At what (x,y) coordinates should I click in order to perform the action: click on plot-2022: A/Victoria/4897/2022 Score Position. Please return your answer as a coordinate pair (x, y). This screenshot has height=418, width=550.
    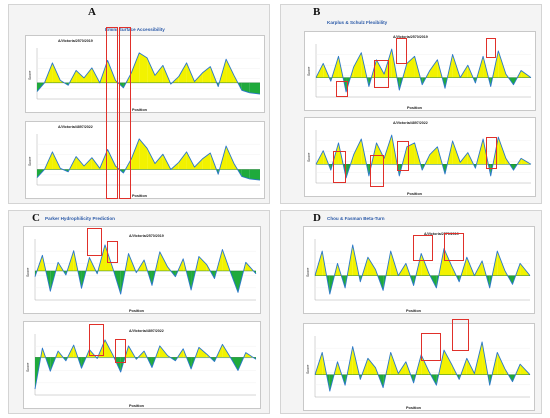
    Looking at the image, I should click on (142, 365).